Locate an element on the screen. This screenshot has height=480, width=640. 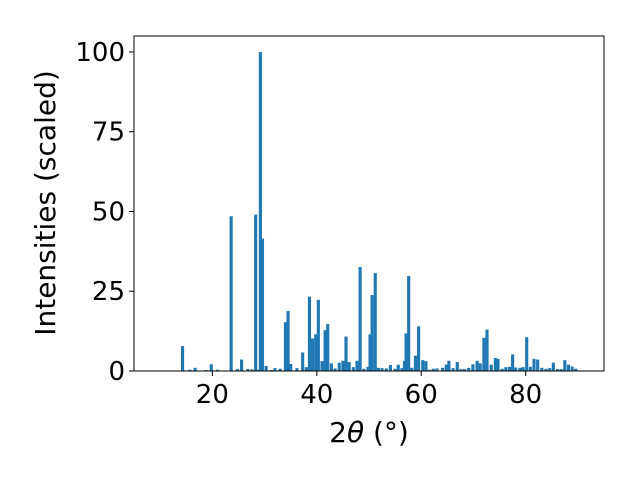
x-axis-label: 2θ (°) is located at coordinates (369, 432).